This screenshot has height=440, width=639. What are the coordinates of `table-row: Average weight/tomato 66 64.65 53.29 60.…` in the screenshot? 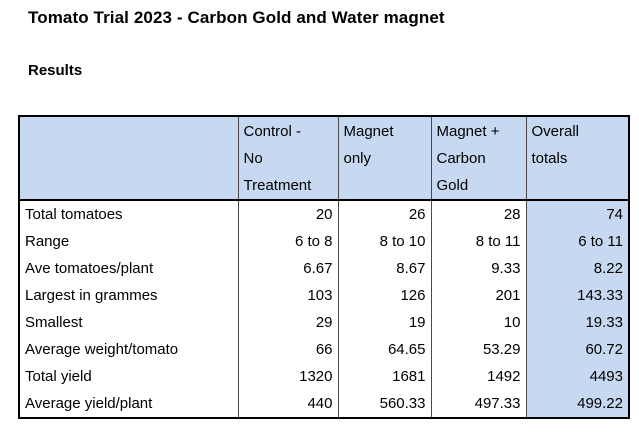 It's located at (324, 349).